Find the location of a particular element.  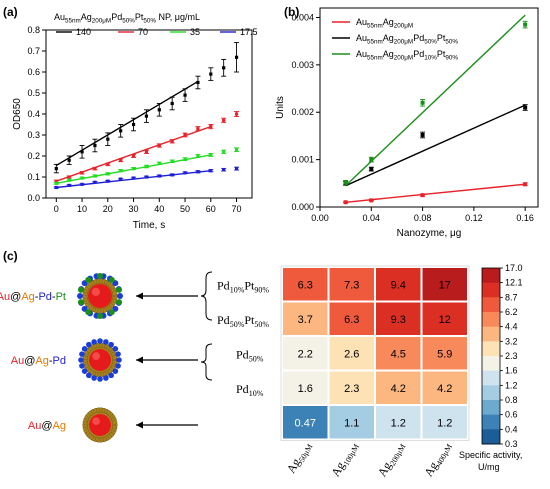

legend-entry-a: 140 is located at coordinates (83, 32).